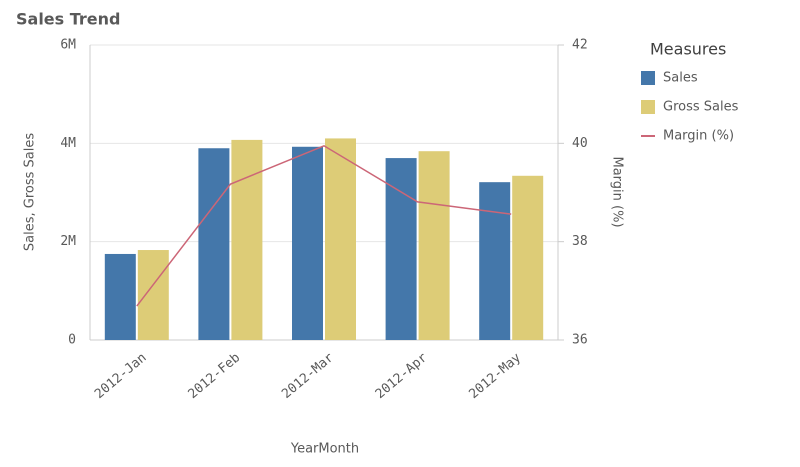  I want to click on x-tick-label: 2012-Jan, so click(121, 376).